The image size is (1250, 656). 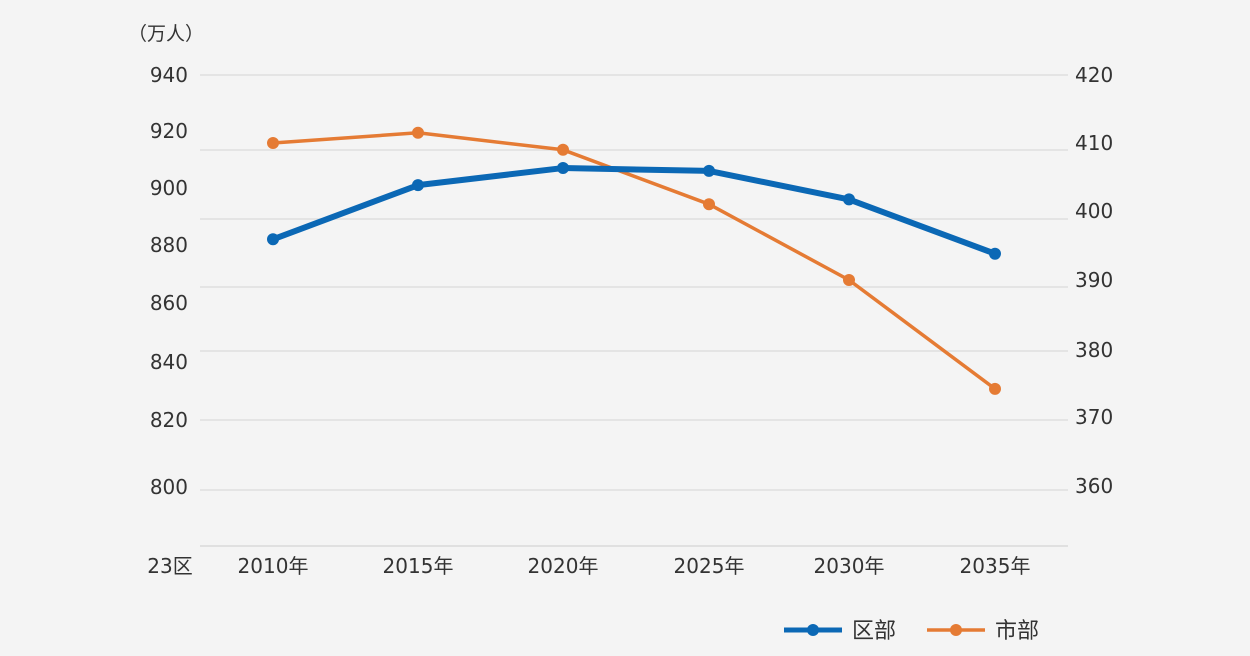 I want to click on right-tick-label: 390, so click(x=1094, y=280).